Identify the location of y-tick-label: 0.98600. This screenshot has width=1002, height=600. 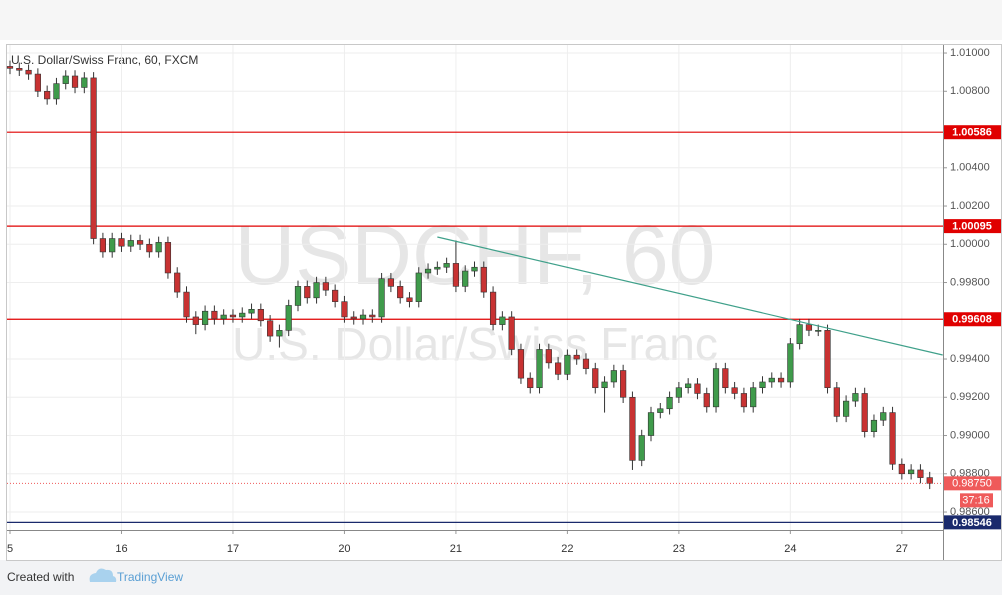
(970, 512).